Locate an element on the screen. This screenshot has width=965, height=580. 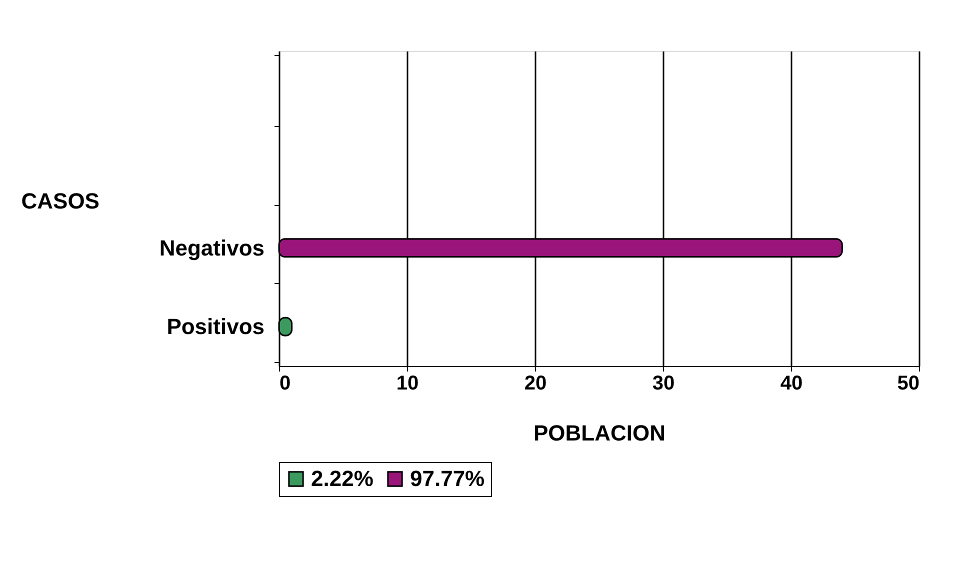
legend-label: 97.77% is located at coordinates (447, 478).